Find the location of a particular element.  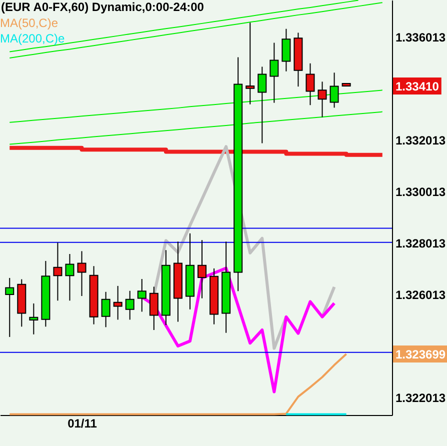

y-tick-label: 1.330013 is located at coordinates (421, 191).